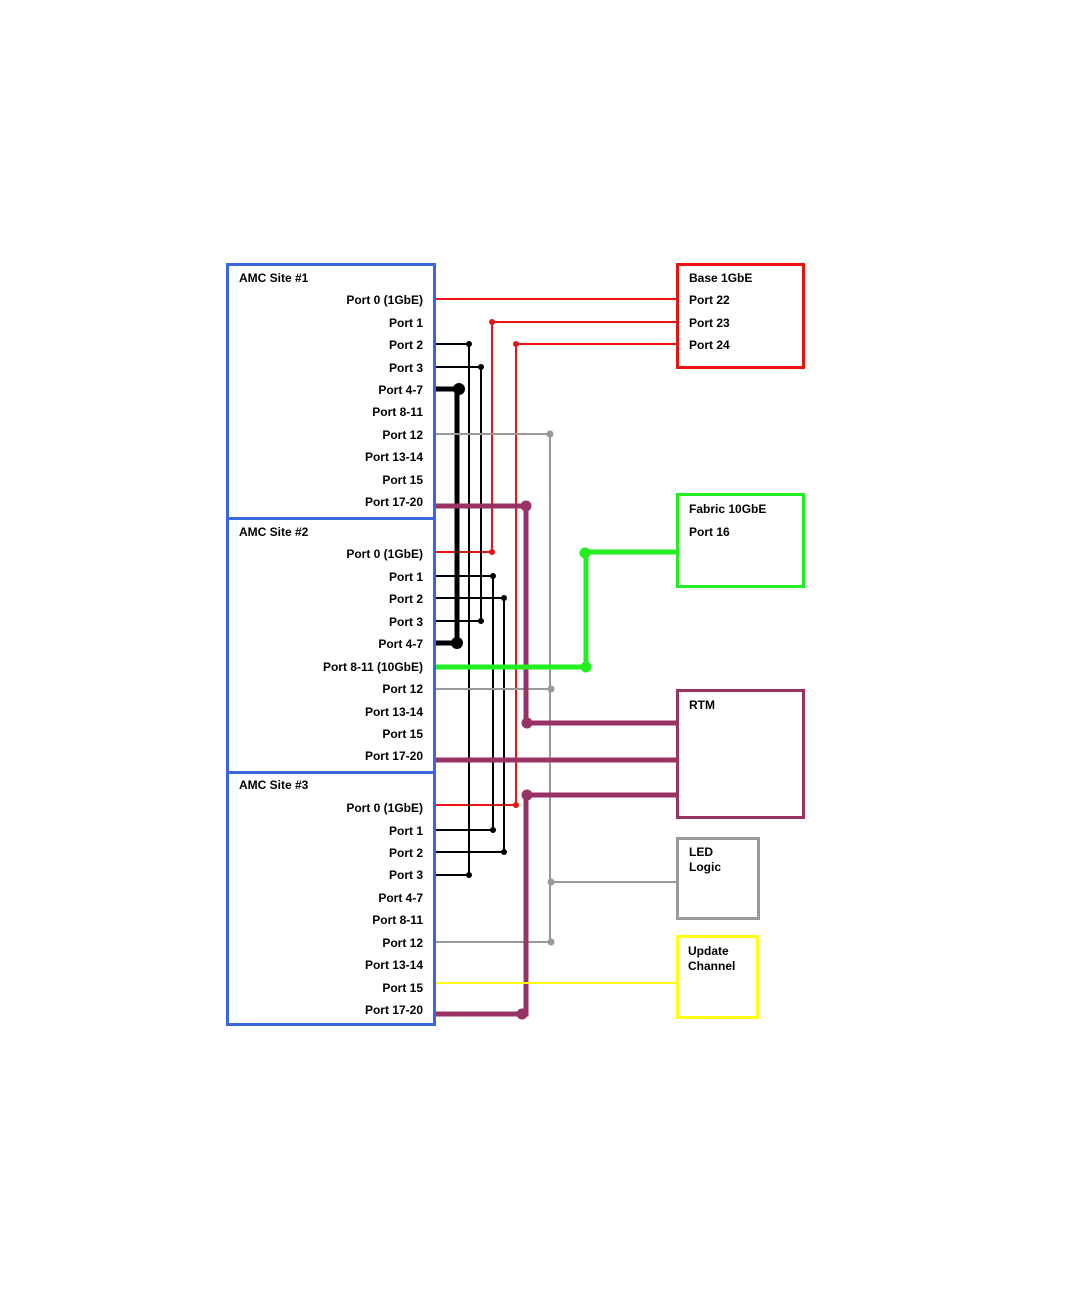 The width and height of the screenshot is (1080, 1296). What do you see at coordinates (373, 667) in the screenshot?
I see `port-label: Port 8-11 (10GbE)` at bounding box center [373, 667].